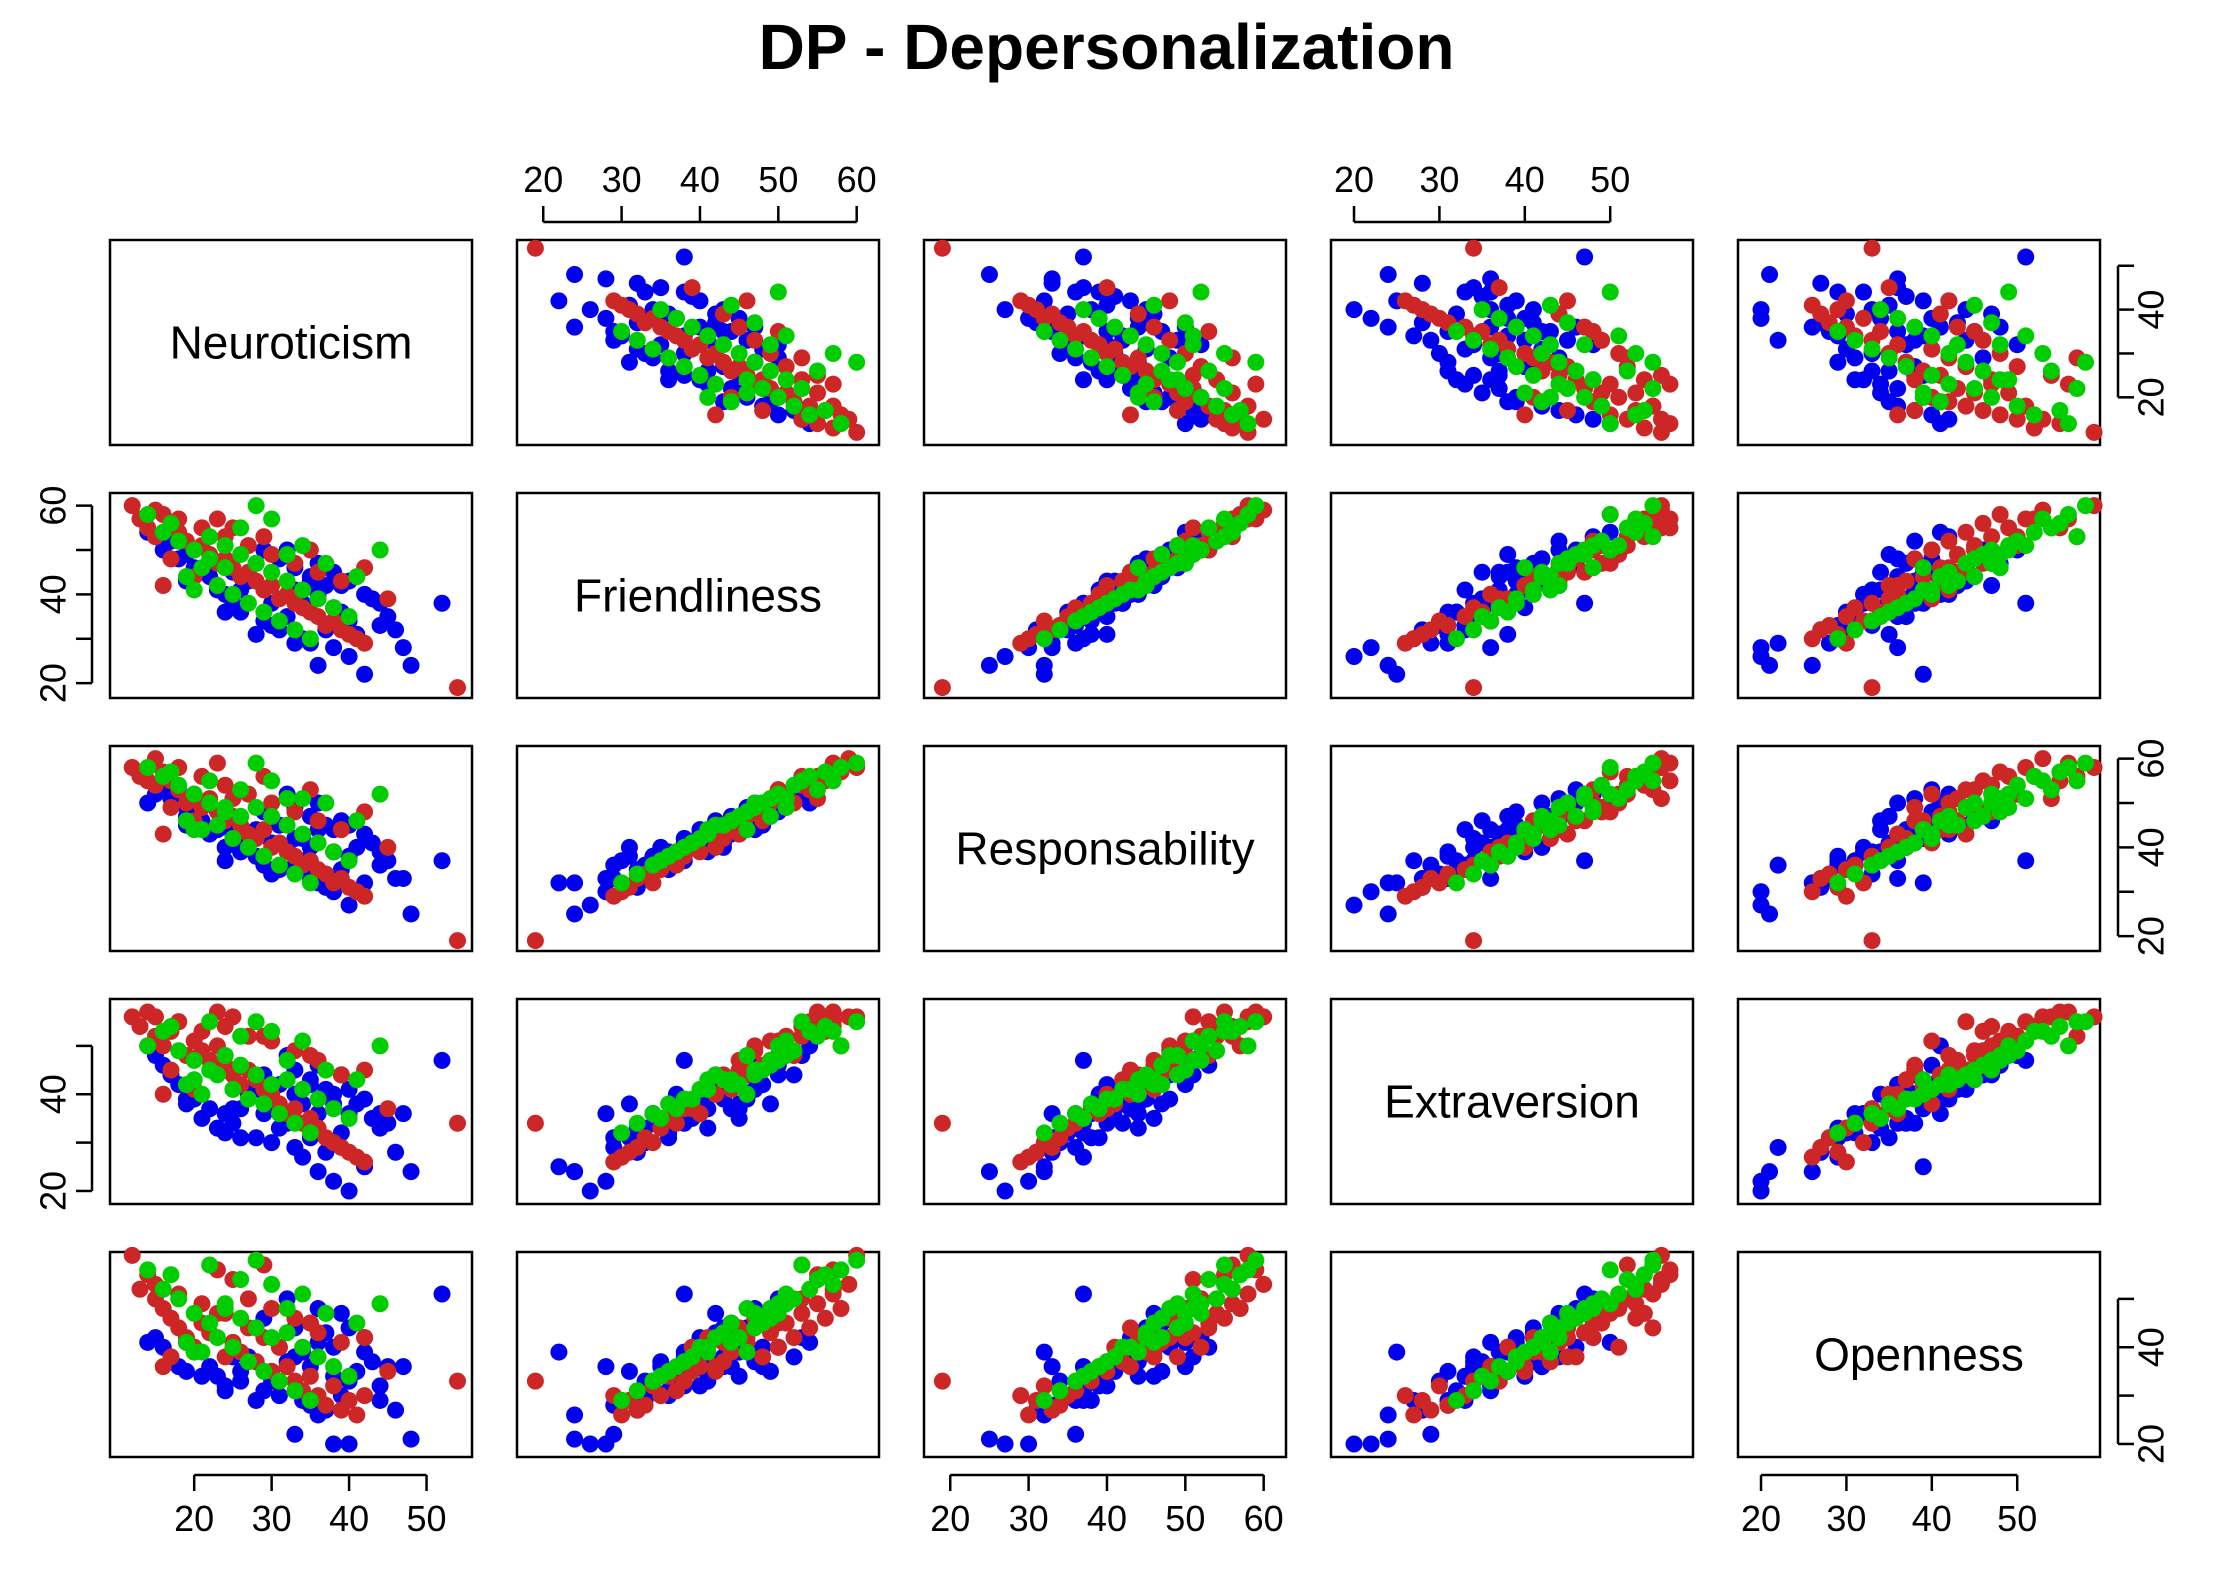 This screenshot has width=2213, height=1569. Describe the element at coordinates (318, 665) in the screenshot. I see `point-g1-7-friendliness-neuroticism` at that location.